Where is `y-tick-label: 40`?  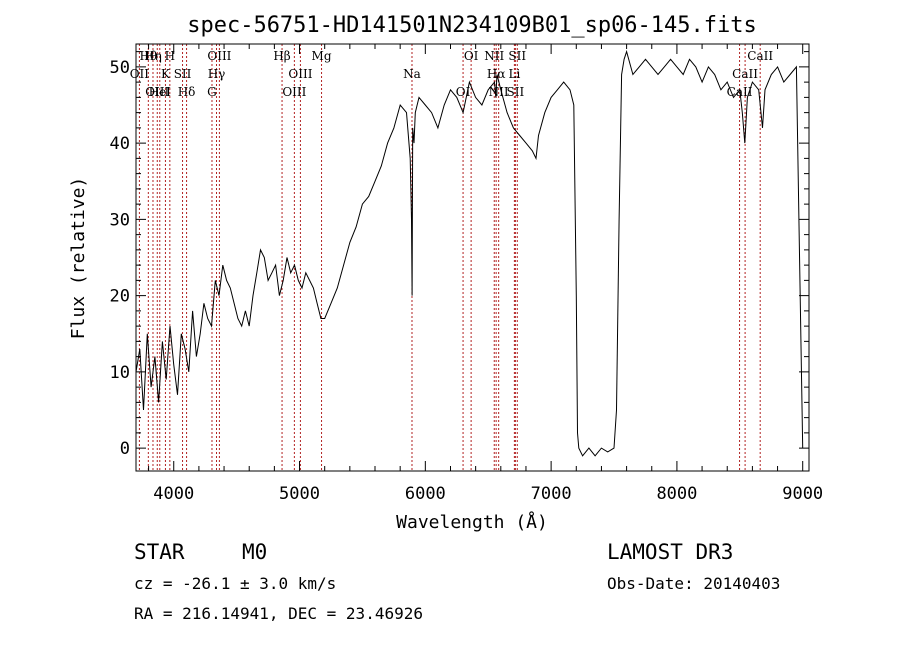 y-tick-label: 40 is located at coordinates (120, 144).